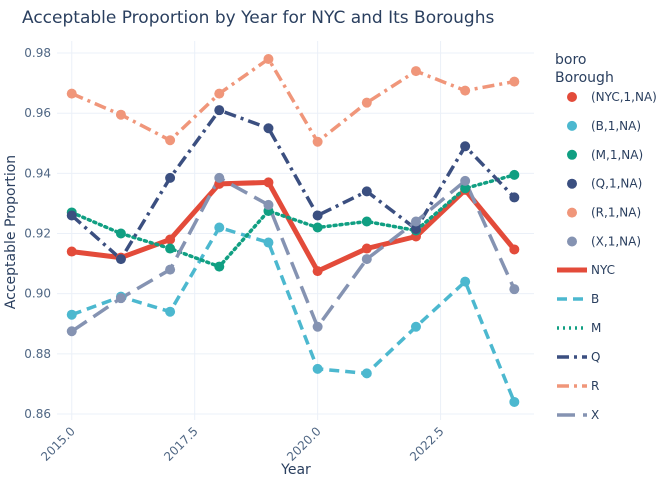  I want to click on y-tick-label: 0.92, so click(37, 234).